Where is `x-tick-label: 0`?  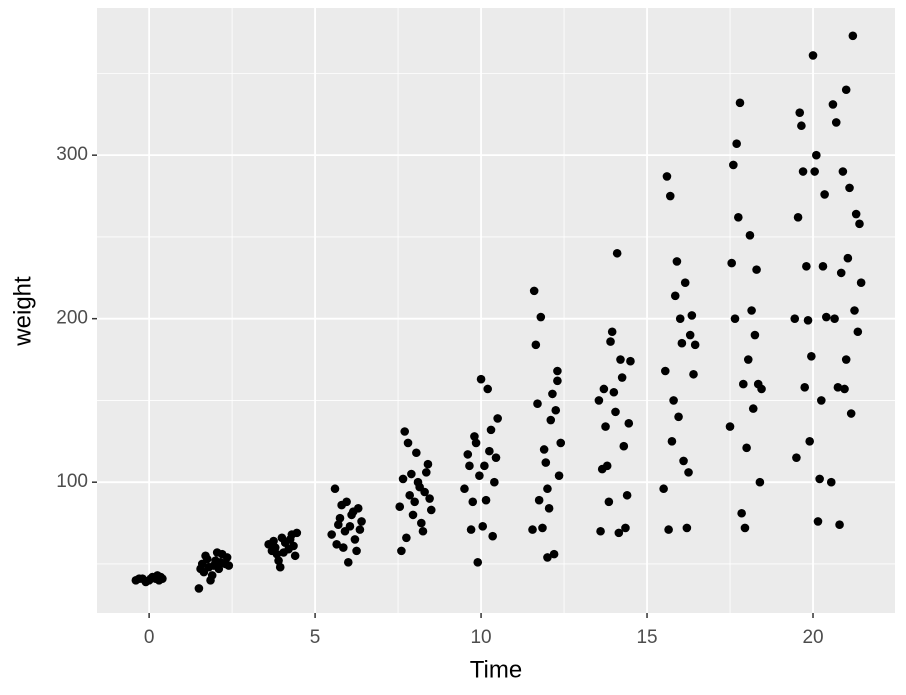 x-tick-label: 0 is located at coordinates (149, 637).